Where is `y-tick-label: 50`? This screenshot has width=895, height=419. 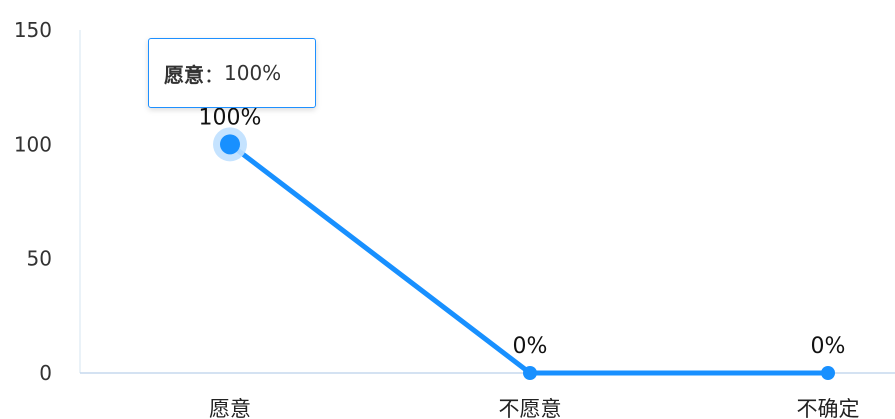 y-tick-label: 50 is located at coordinates (39, 259).